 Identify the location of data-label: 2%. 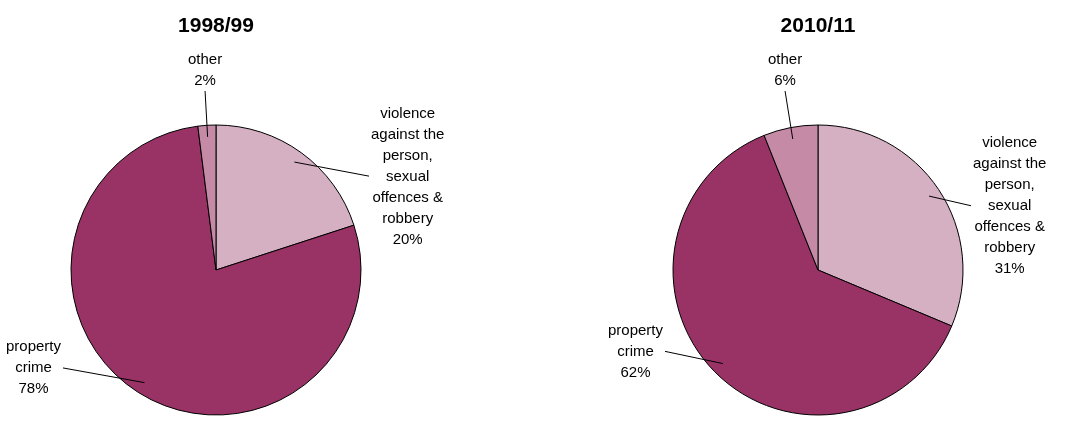
(205, 79).